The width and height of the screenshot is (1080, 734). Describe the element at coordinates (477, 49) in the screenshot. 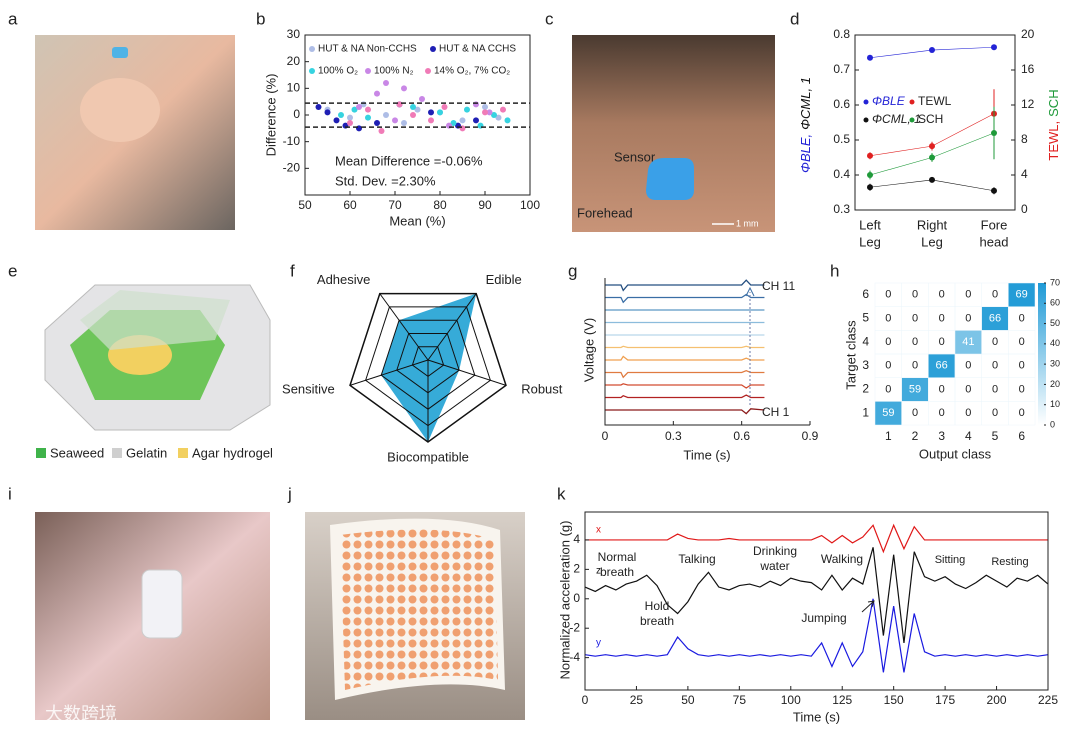

I see `legend-label: HUT & NA CCHS` at that location.